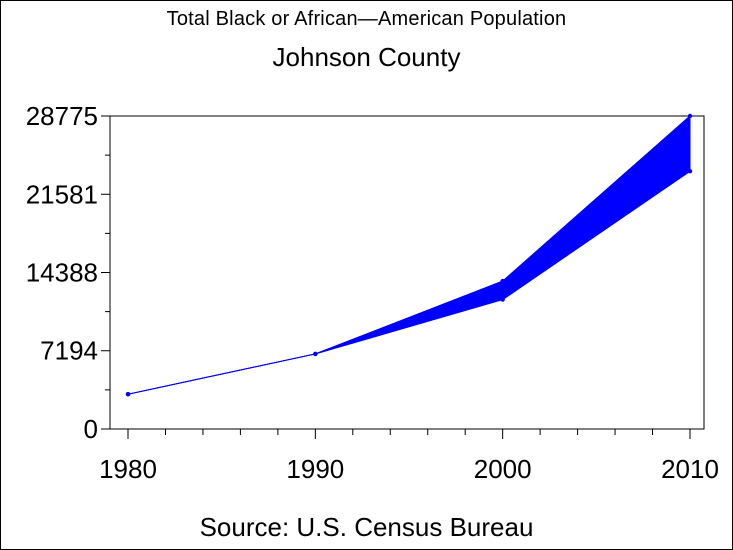 The width and height of the screenshot is (733, 550). What do you see at coordinates (62, 272) in the screenshot?
I see `y-tick-label-2: 14388` at bounding box center [62, 272].